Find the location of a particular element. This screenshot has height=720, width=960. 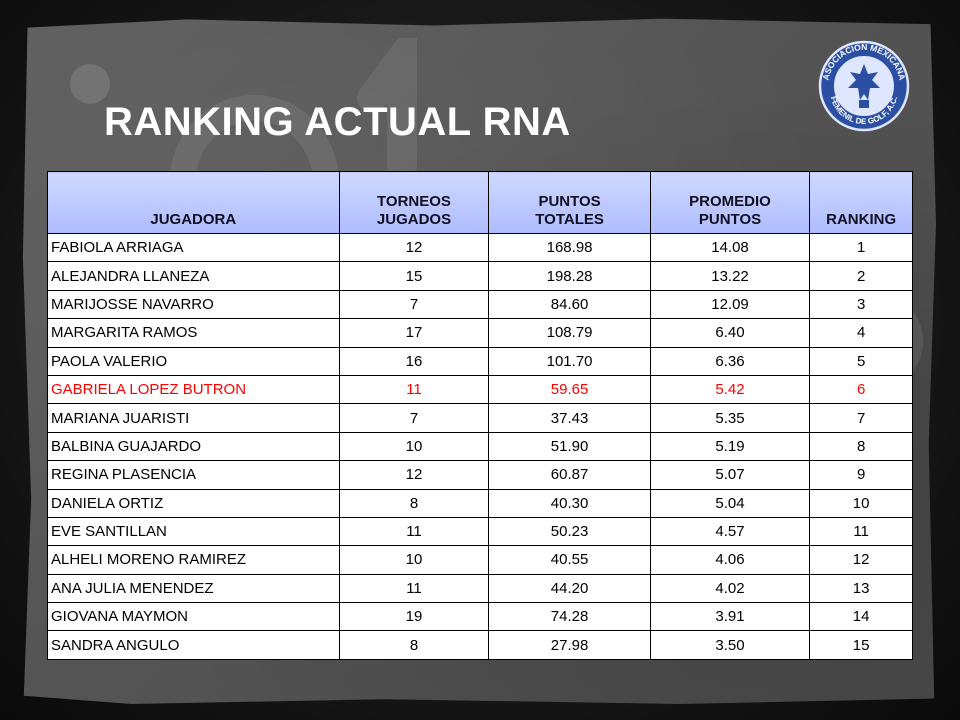

decorative-dot is located at coordinates (90, 84).